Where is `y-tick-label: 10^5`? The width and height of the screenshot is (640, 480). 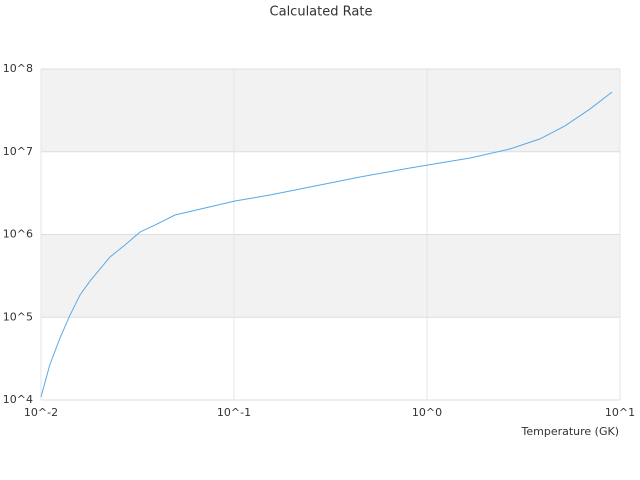 y-tick-label: 10^5 is located at coordinates (18, 316).